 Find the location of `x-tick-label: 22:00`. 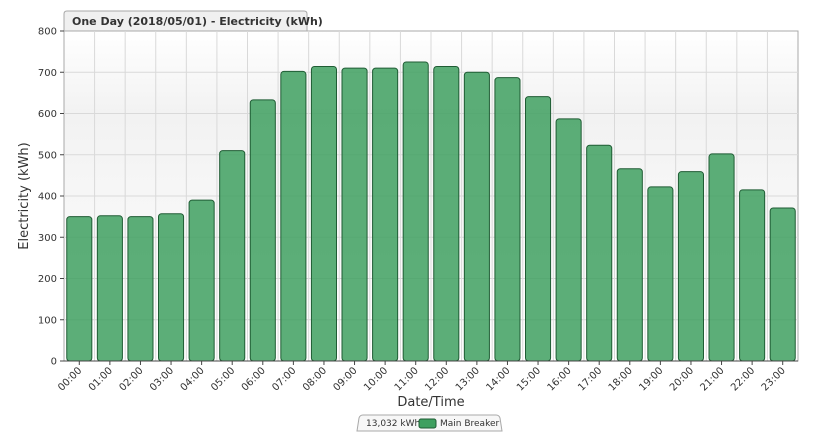

x-tick-label: 22:00 is located at coordinates (743, 379).